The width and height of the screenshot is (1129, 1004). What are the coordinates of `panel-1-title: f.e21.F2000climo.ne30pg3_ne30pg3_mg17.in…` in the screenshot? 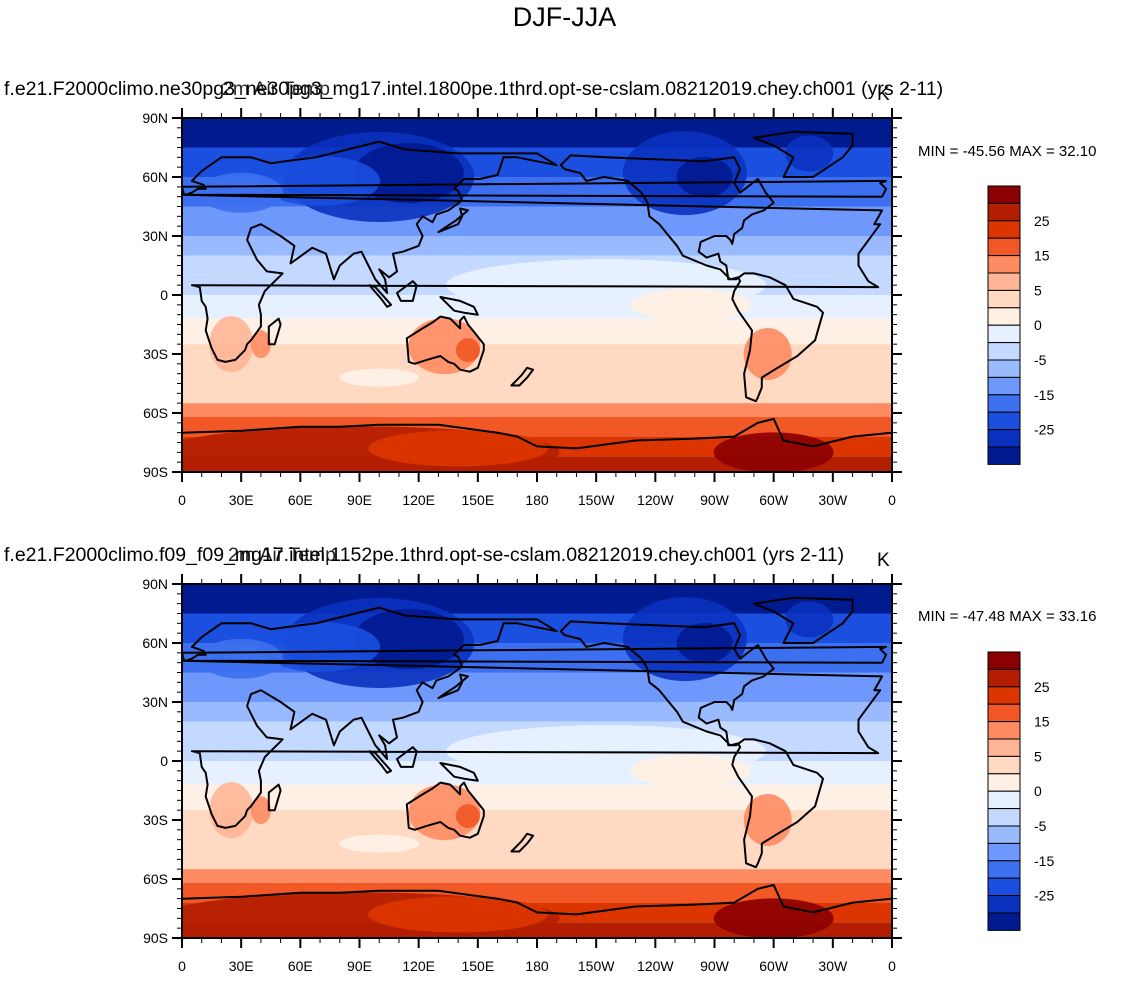 It's located at (474, 89).